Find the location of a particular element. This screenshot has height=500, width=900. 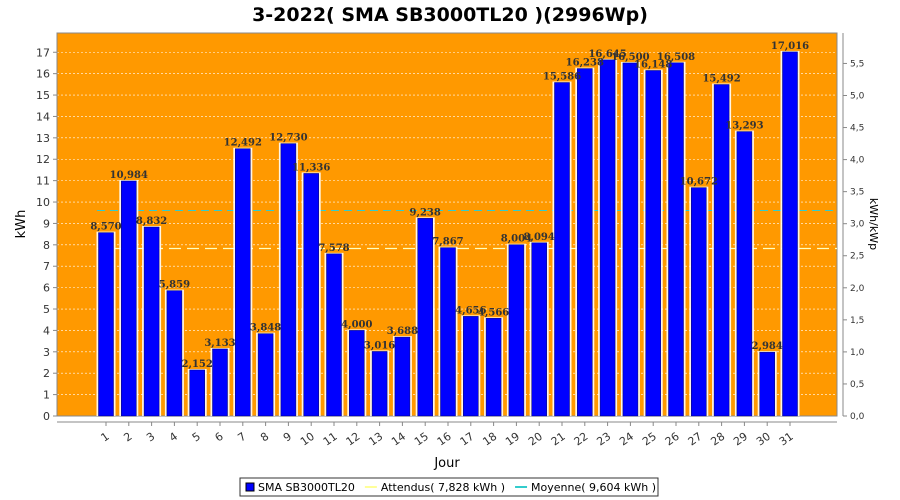

bar-value-label: 16,500 is located at coordinates (630, 57).